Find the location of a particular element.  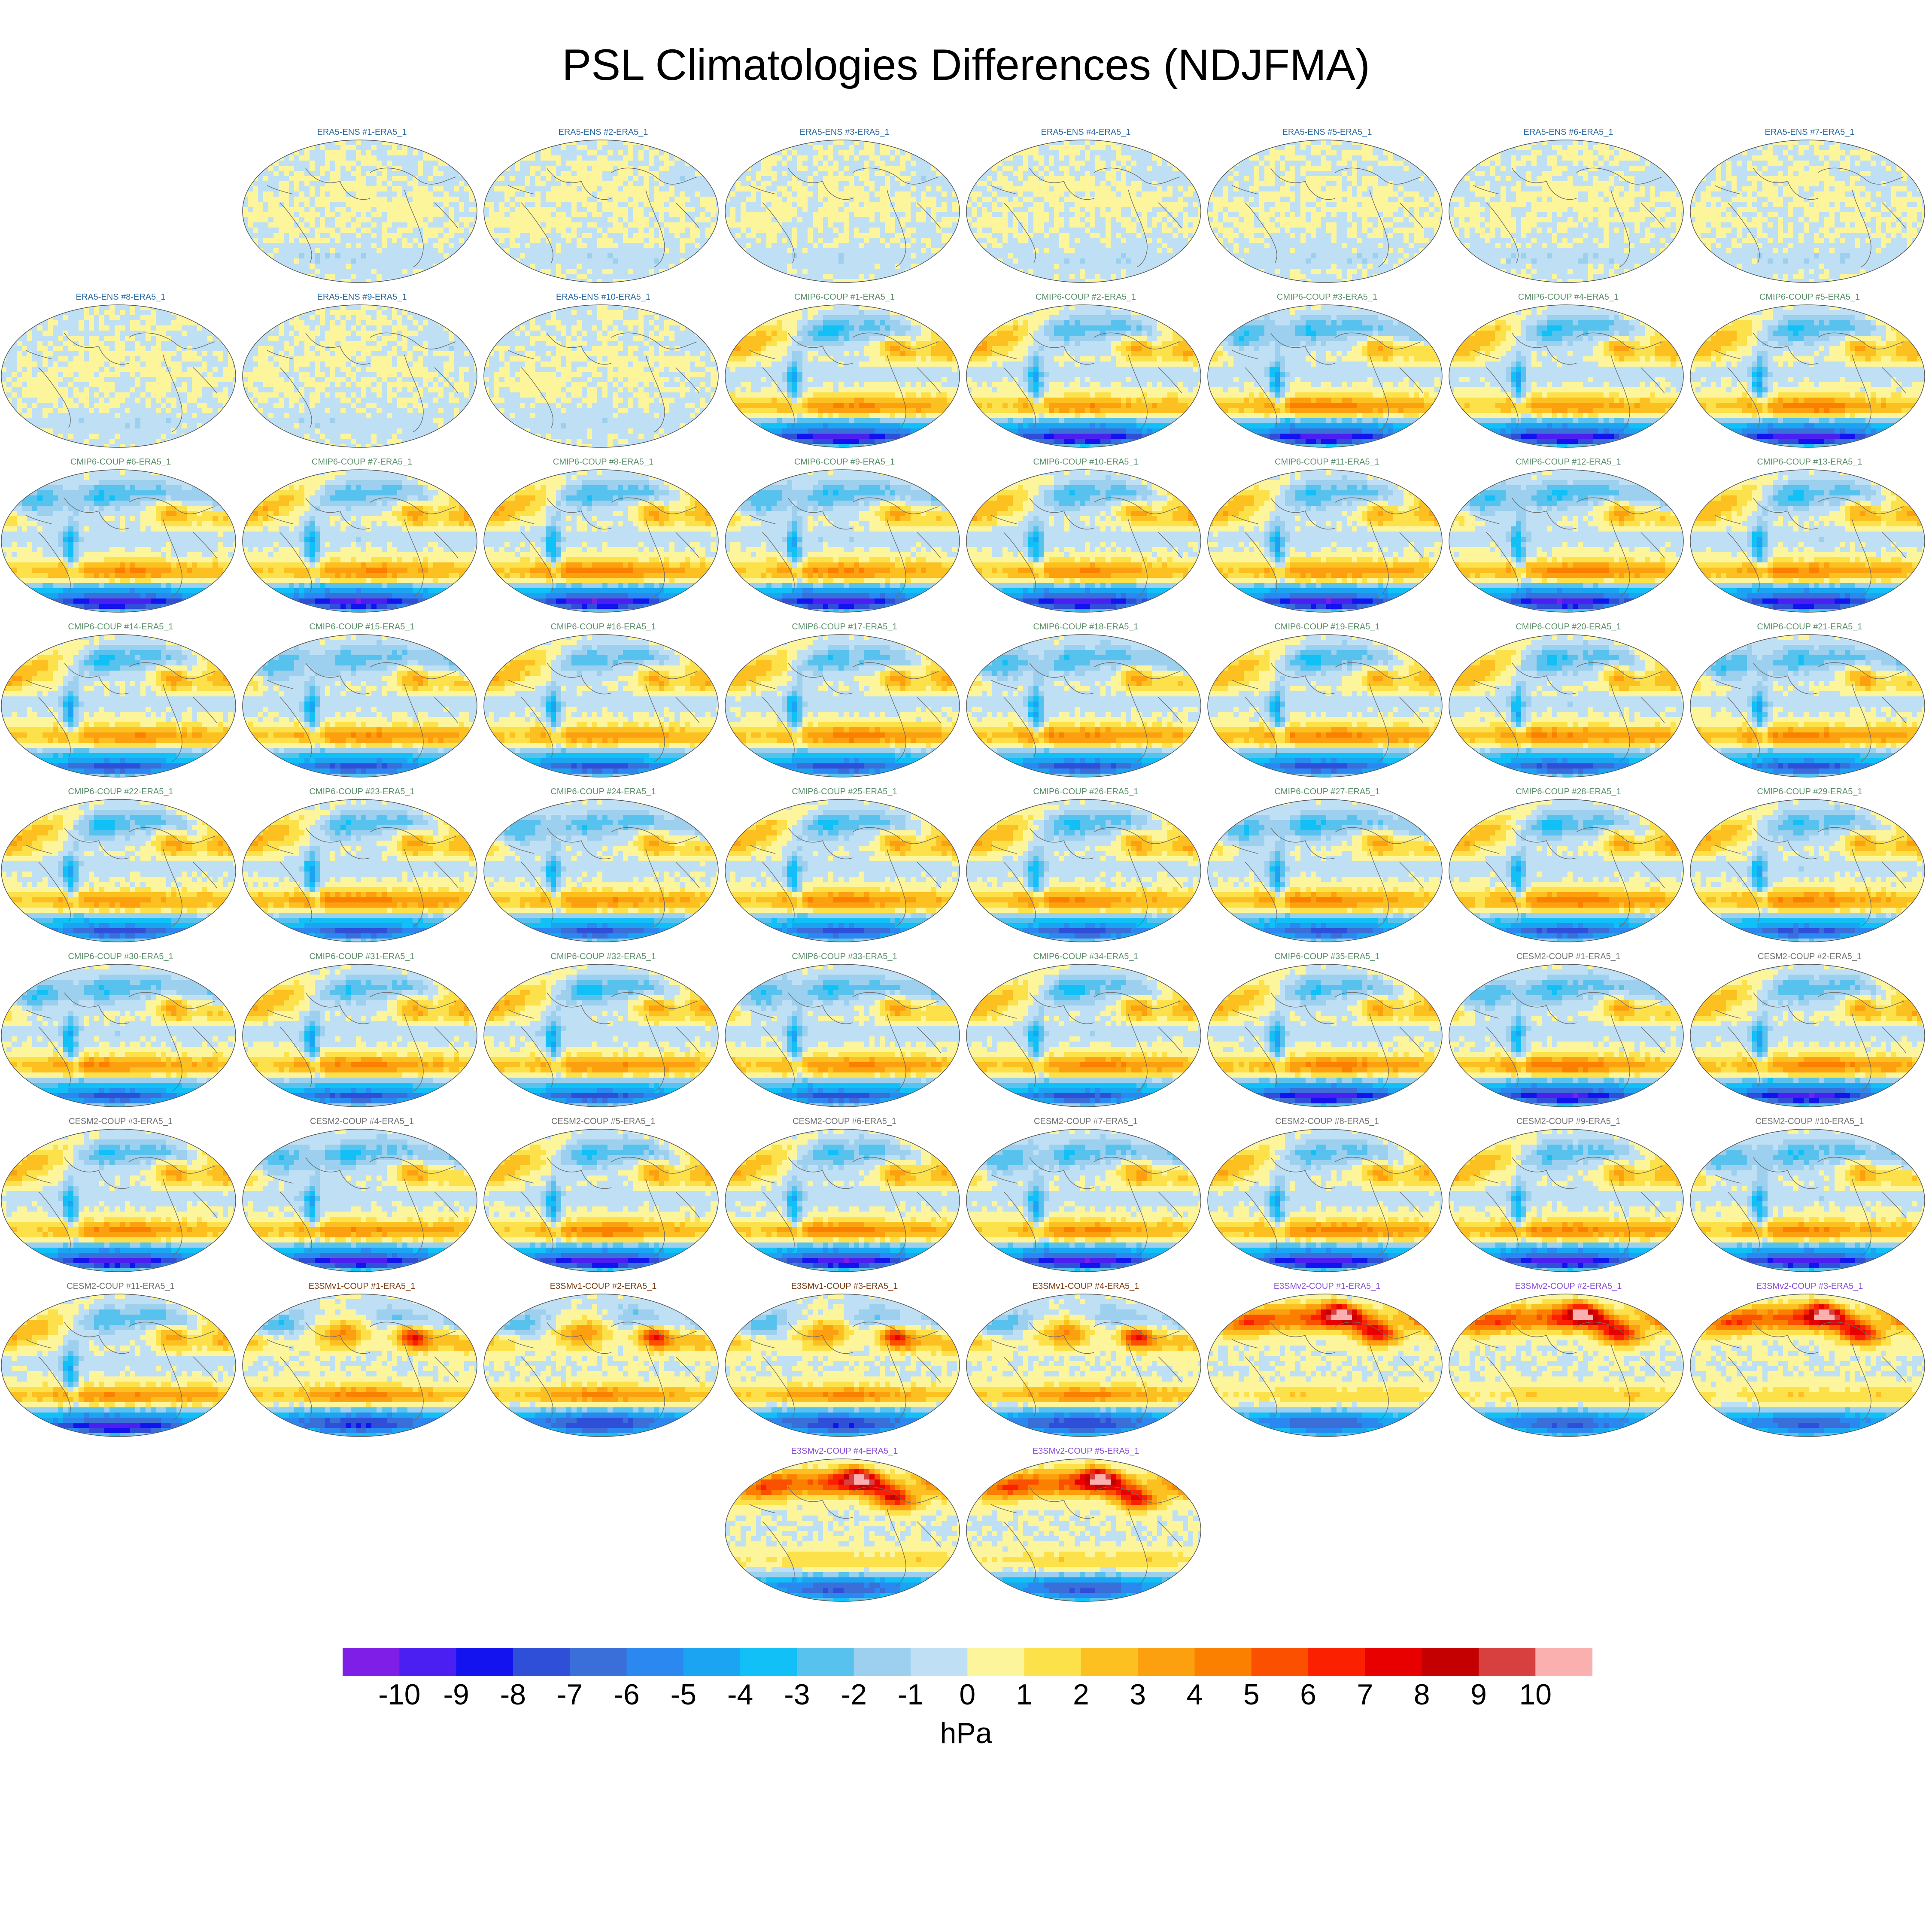

map-panel: CMIP6-COUP #28-ERA5_1 is located at coordinates (1568, 870).